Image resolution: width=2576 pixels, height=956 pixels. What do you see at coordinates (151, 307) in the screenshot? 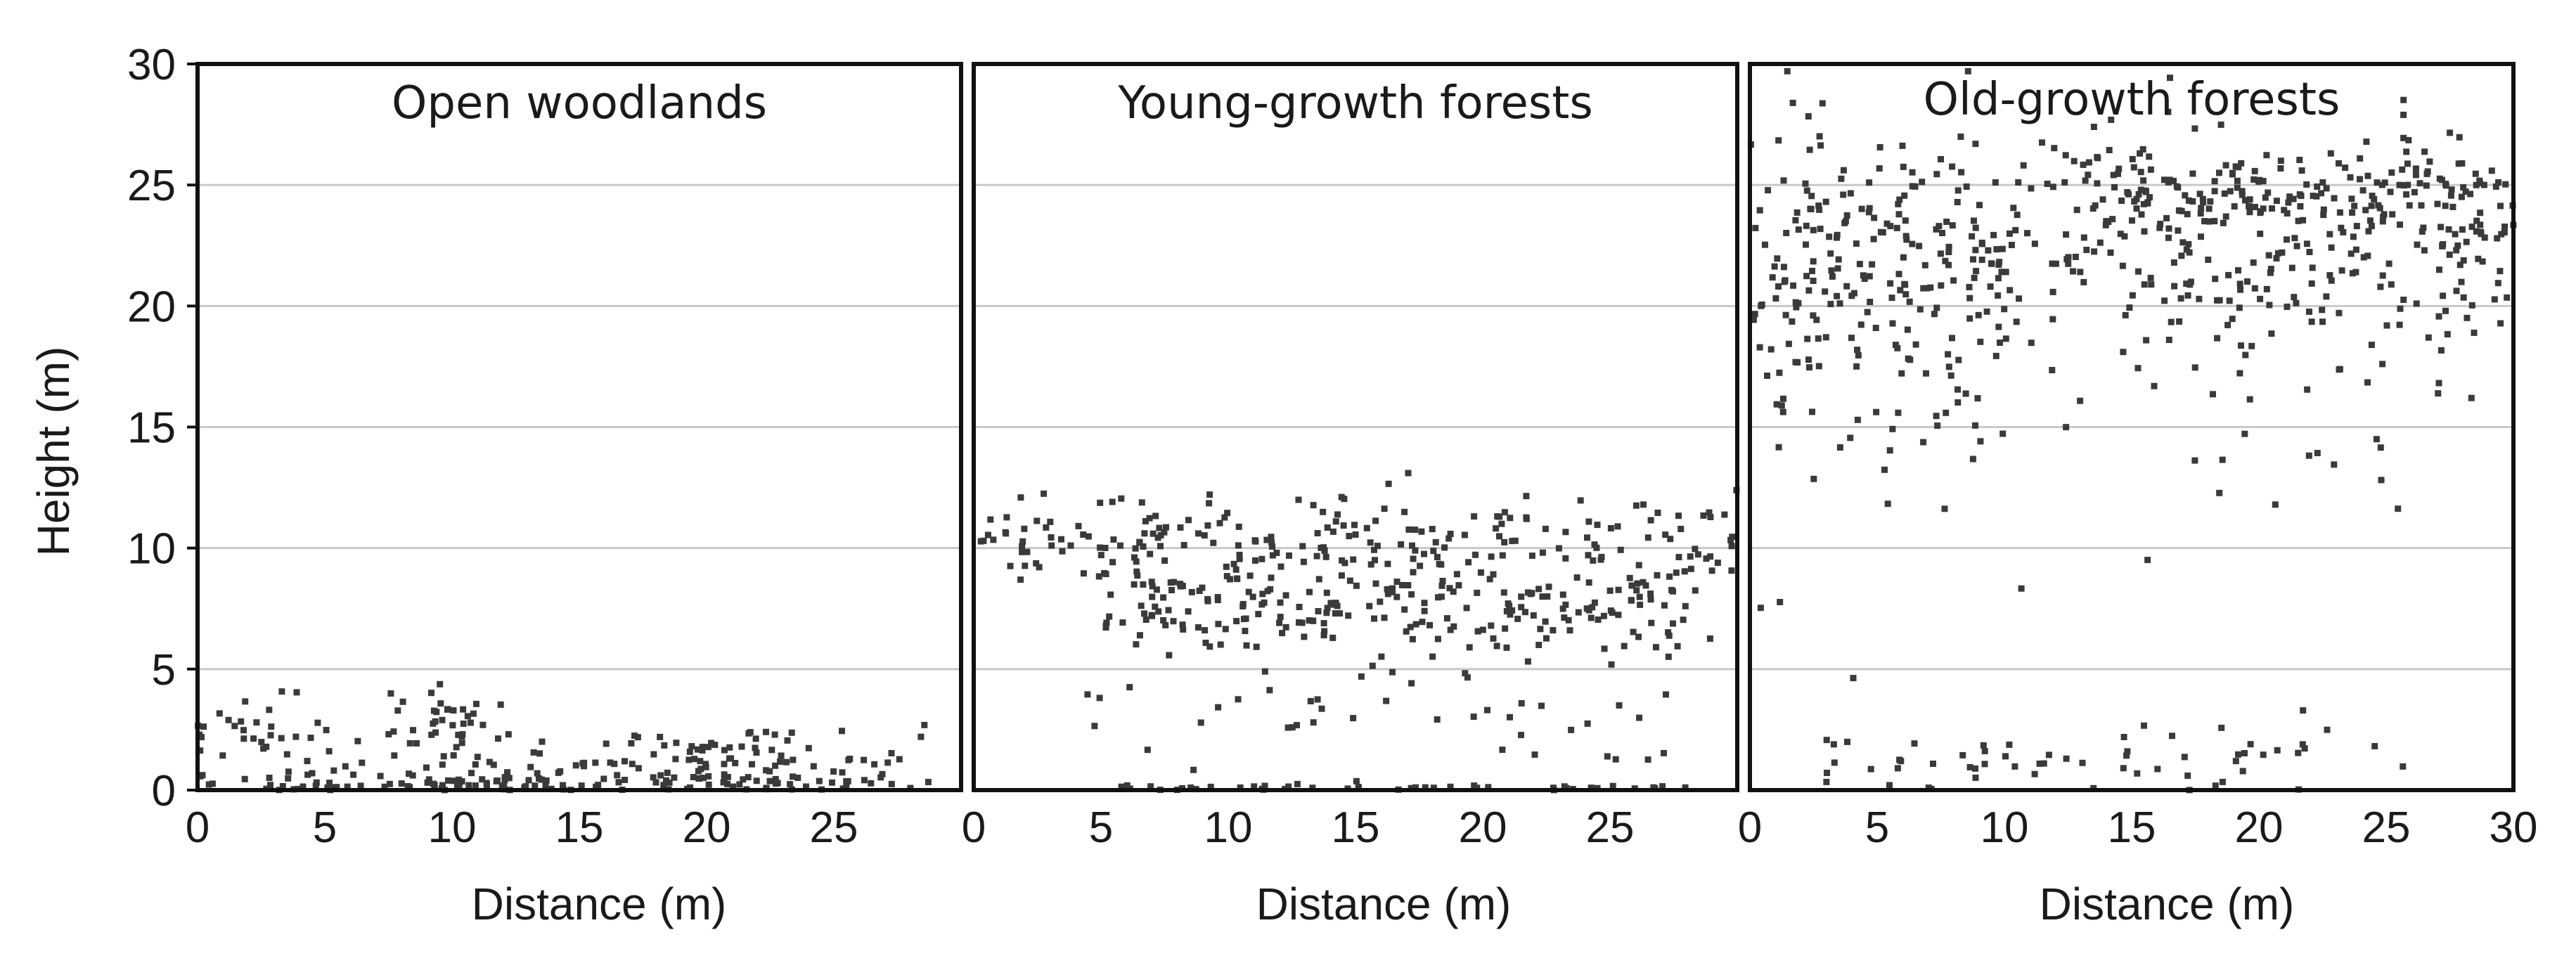
I see `y-tick-label: 20` at bounding box center [151, 307].